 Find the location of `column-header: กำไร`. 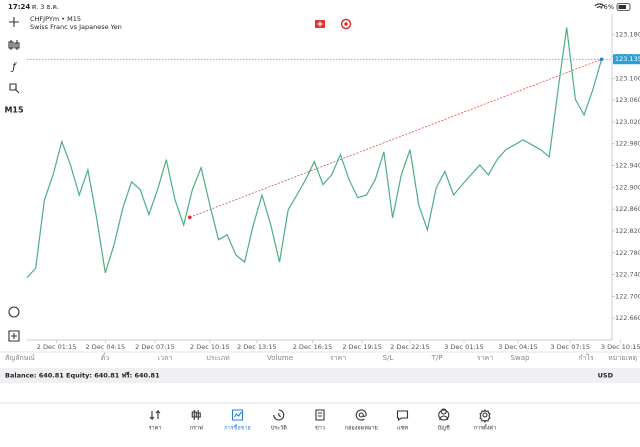

column-header: กำไร is located at coordinates (586, 357).